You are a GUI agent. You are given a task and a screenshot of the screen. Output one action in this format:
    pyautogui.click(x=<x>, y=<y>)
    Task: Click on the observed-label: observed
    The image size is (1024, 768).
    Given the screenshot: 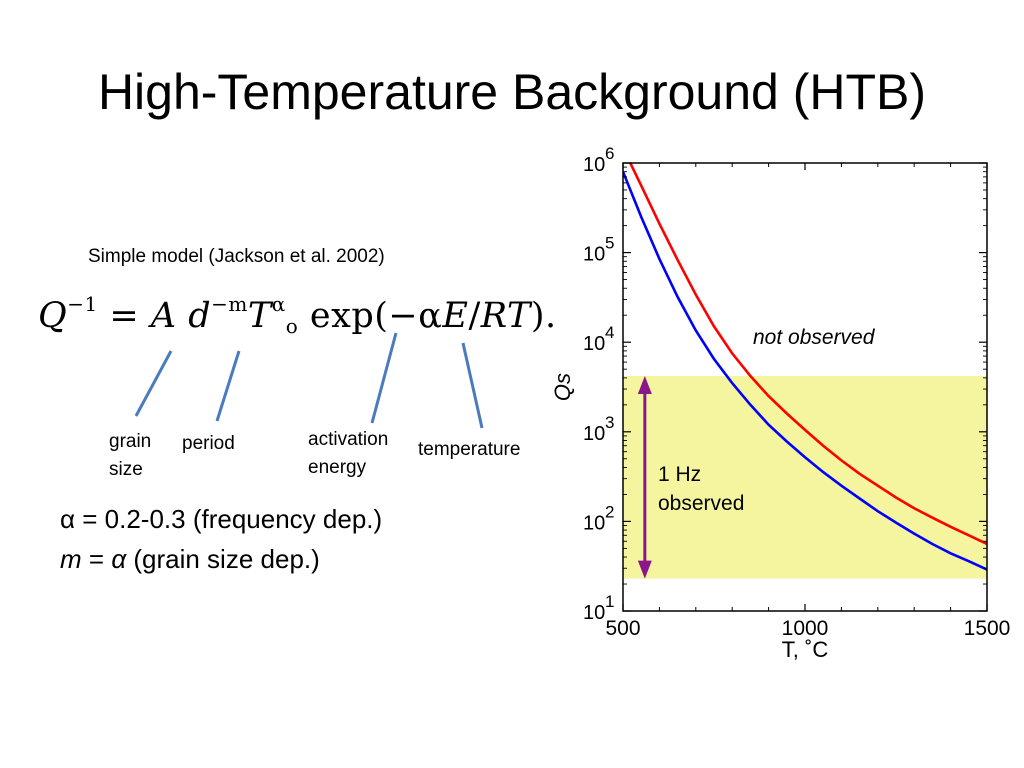 What is the action you would take?
    pyautogui.click(x=701, y=503)
    